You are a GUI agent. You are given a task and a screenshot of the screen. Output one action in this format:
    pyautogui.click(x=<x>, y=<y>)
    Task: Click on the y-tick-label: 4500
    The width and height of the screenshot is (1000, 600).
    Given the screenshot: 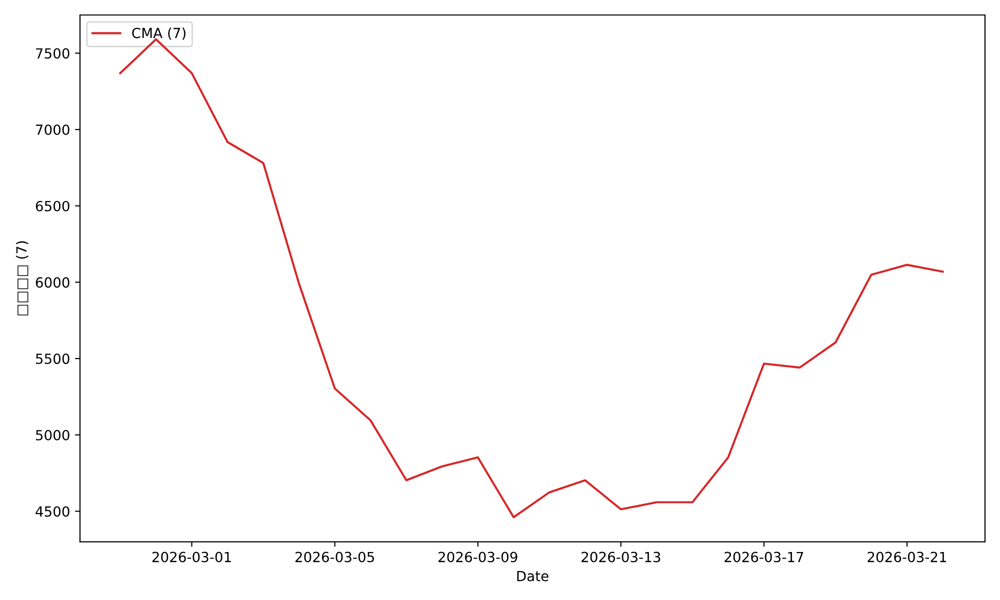 What is the action you would take?
    pyautogui.click(x=53, y=511)
    